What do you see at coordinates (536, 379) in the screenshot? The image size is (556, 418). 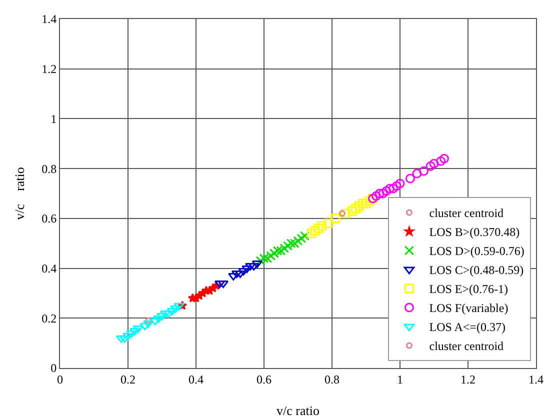 I see `x-tick-label: 1.4` at bounding box center [536, 379].